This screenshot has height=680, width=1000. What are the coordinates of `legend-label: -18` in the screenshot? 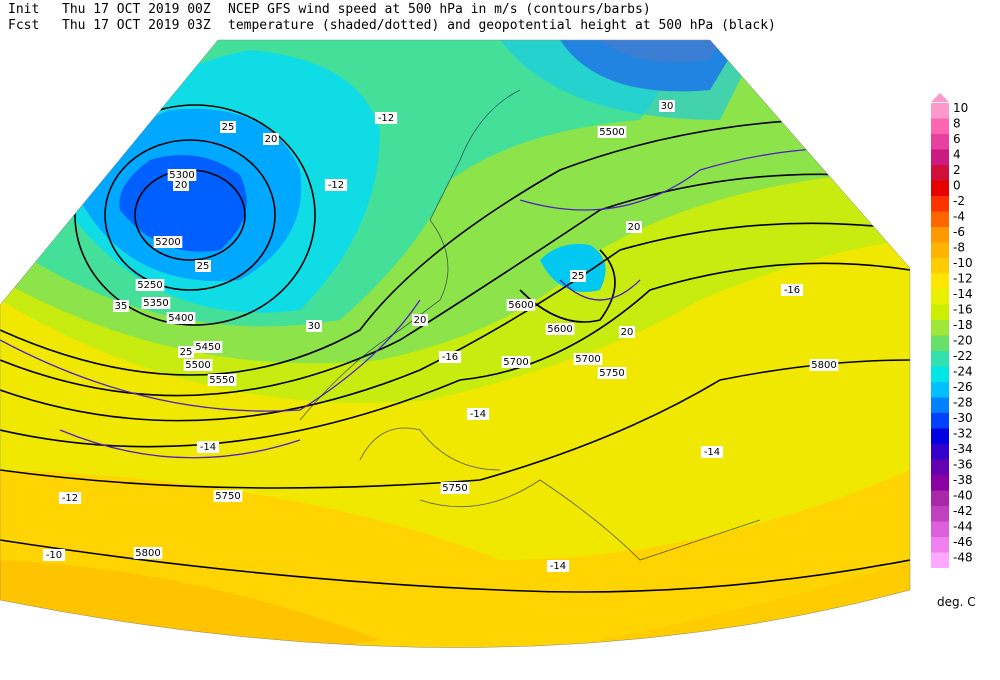 It's located at (963, 325).